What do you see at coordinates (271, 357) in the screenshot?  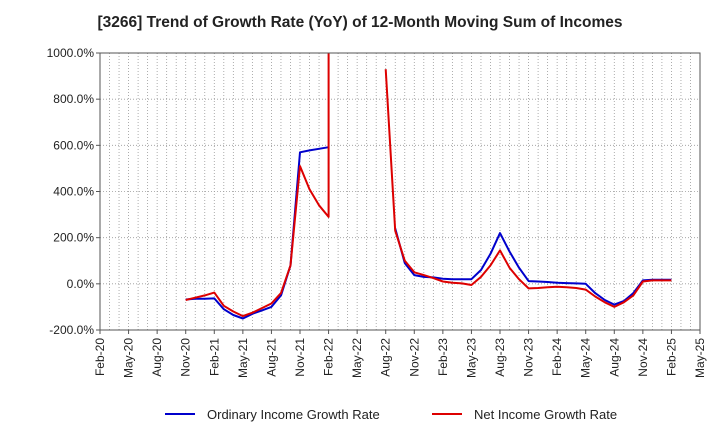 I see `x-tick-label: Aug-21` at bounding box center [271, 357].